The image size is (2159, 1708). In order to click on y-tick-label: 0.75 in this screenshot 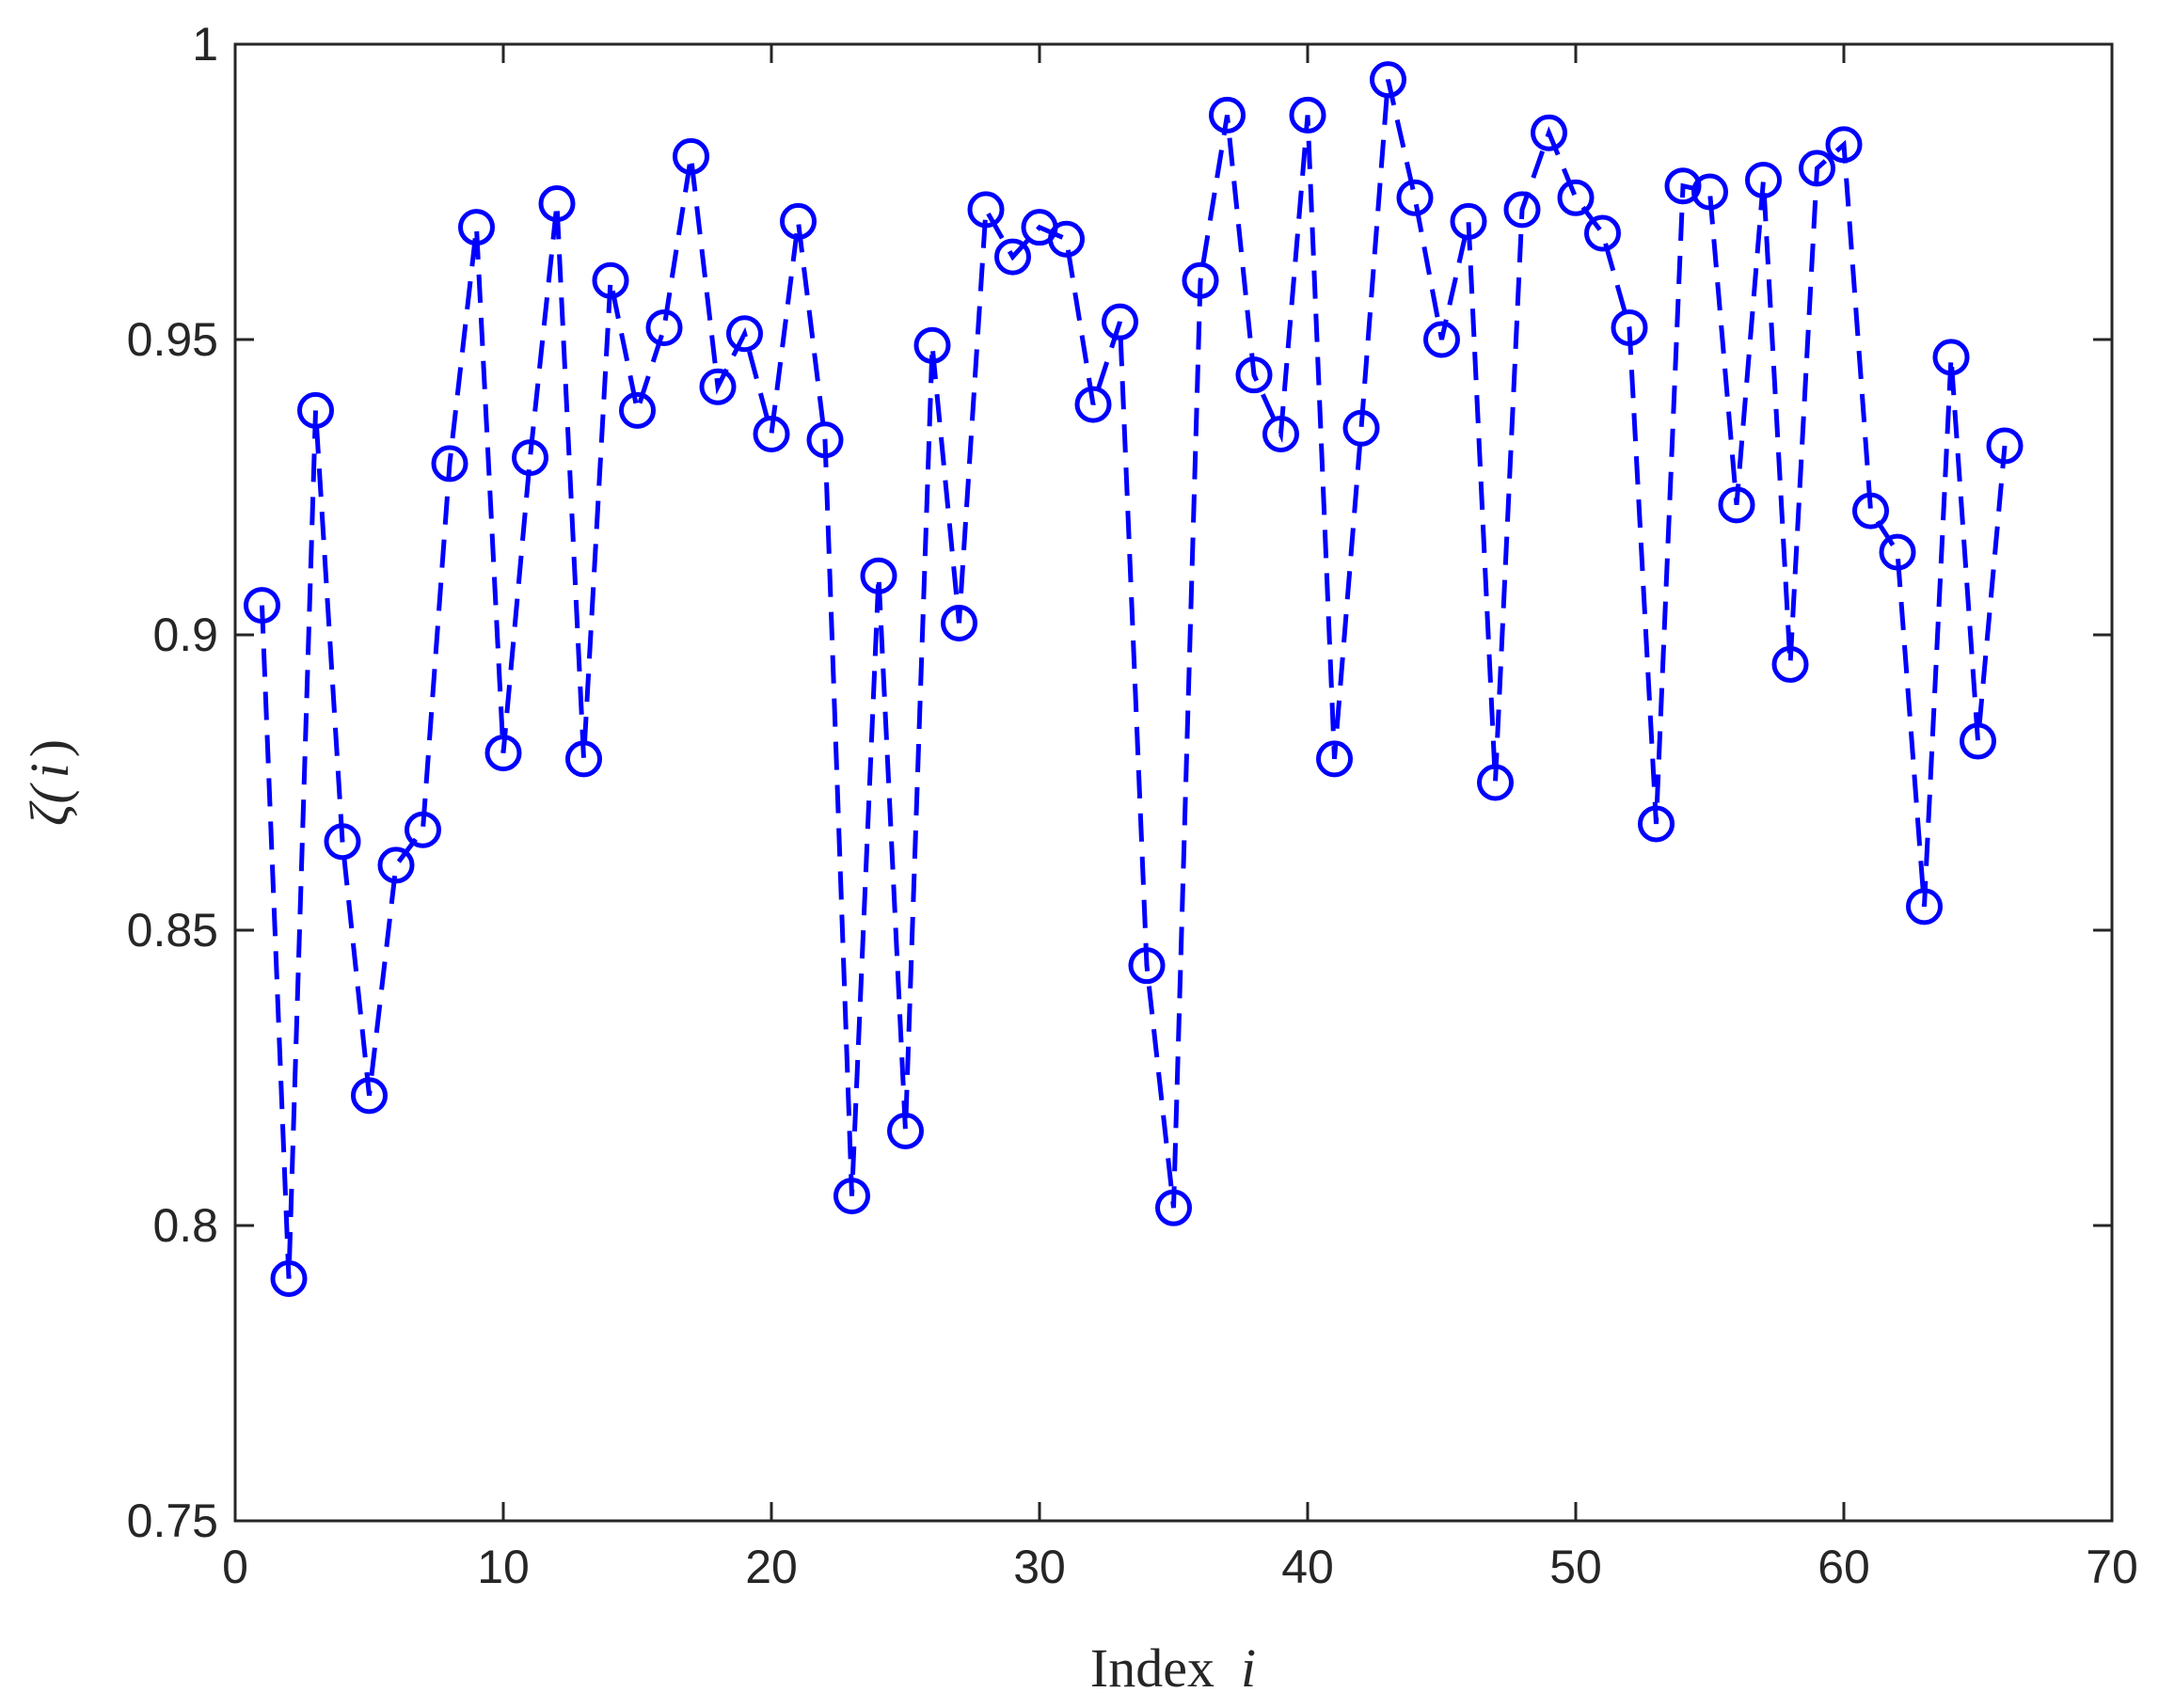, I will do `click(173, 1520)`.